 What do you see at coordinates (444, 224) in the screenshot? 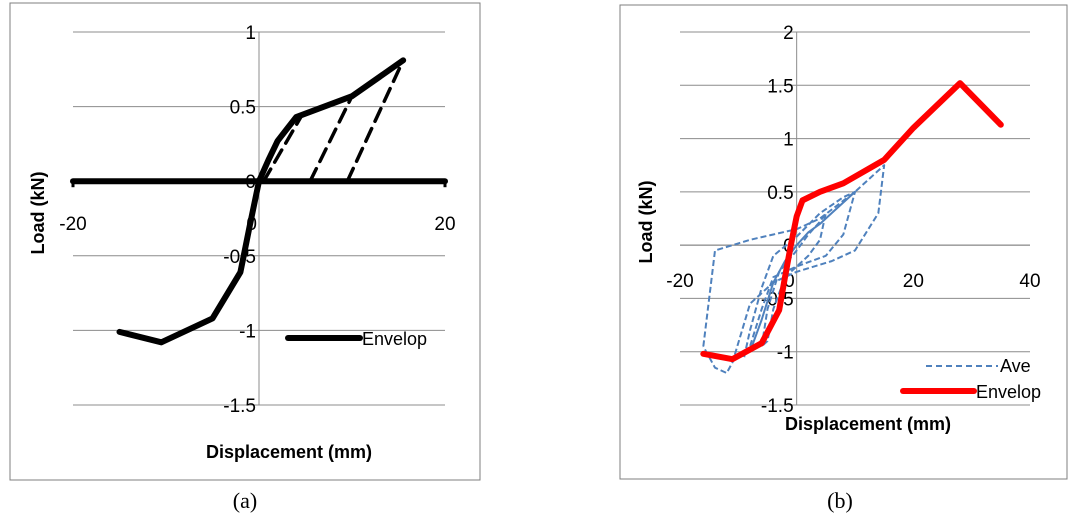
I see `chart-a-xtick-label: 20` at bounding box center [444, 224].